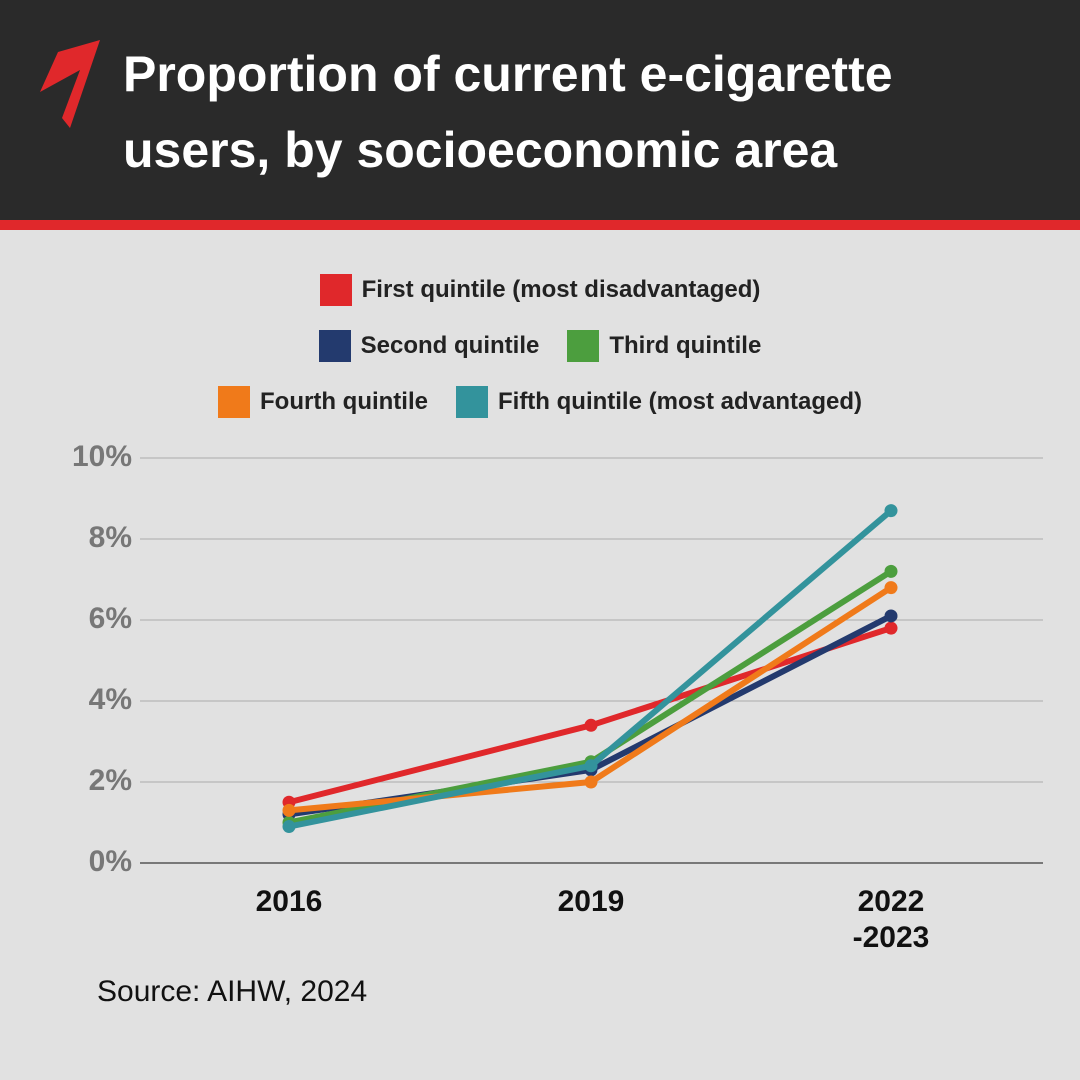 This screenshot has width=1080, height=1080. I want to click on legend-label: Second quintile, so click(450, 345).